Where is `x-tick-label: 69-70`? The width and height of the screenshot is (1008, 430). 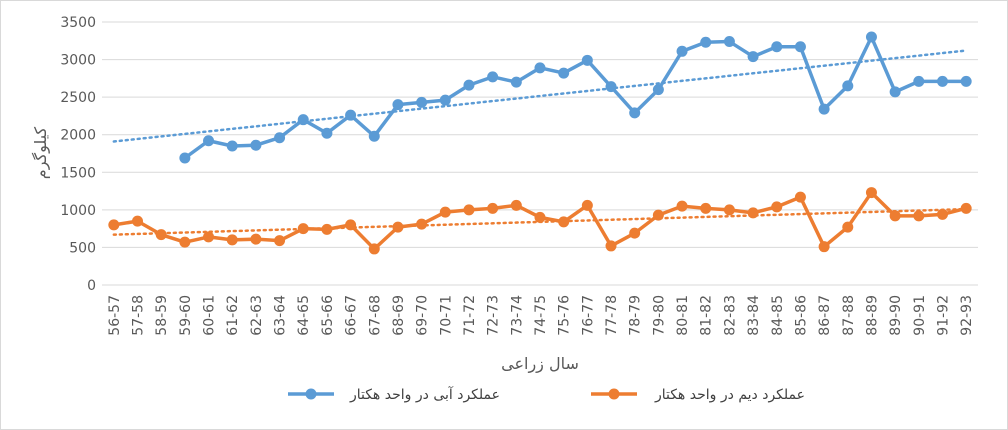
x-tick-label: 69-70 is located at coordinates (423, 315).